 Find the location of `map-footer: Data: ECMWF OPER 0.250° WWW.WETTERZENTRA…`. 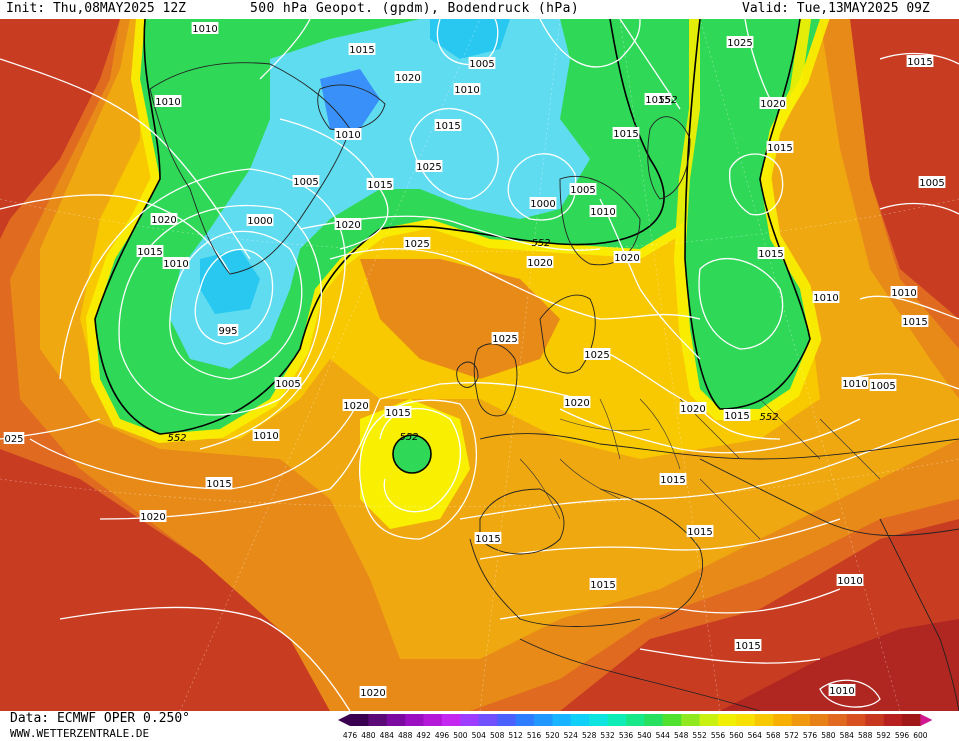

map-footer: Data: ECMWF OPER 0.250° WWW.WETTERZENTRA… is located at coordinates (479, 726).